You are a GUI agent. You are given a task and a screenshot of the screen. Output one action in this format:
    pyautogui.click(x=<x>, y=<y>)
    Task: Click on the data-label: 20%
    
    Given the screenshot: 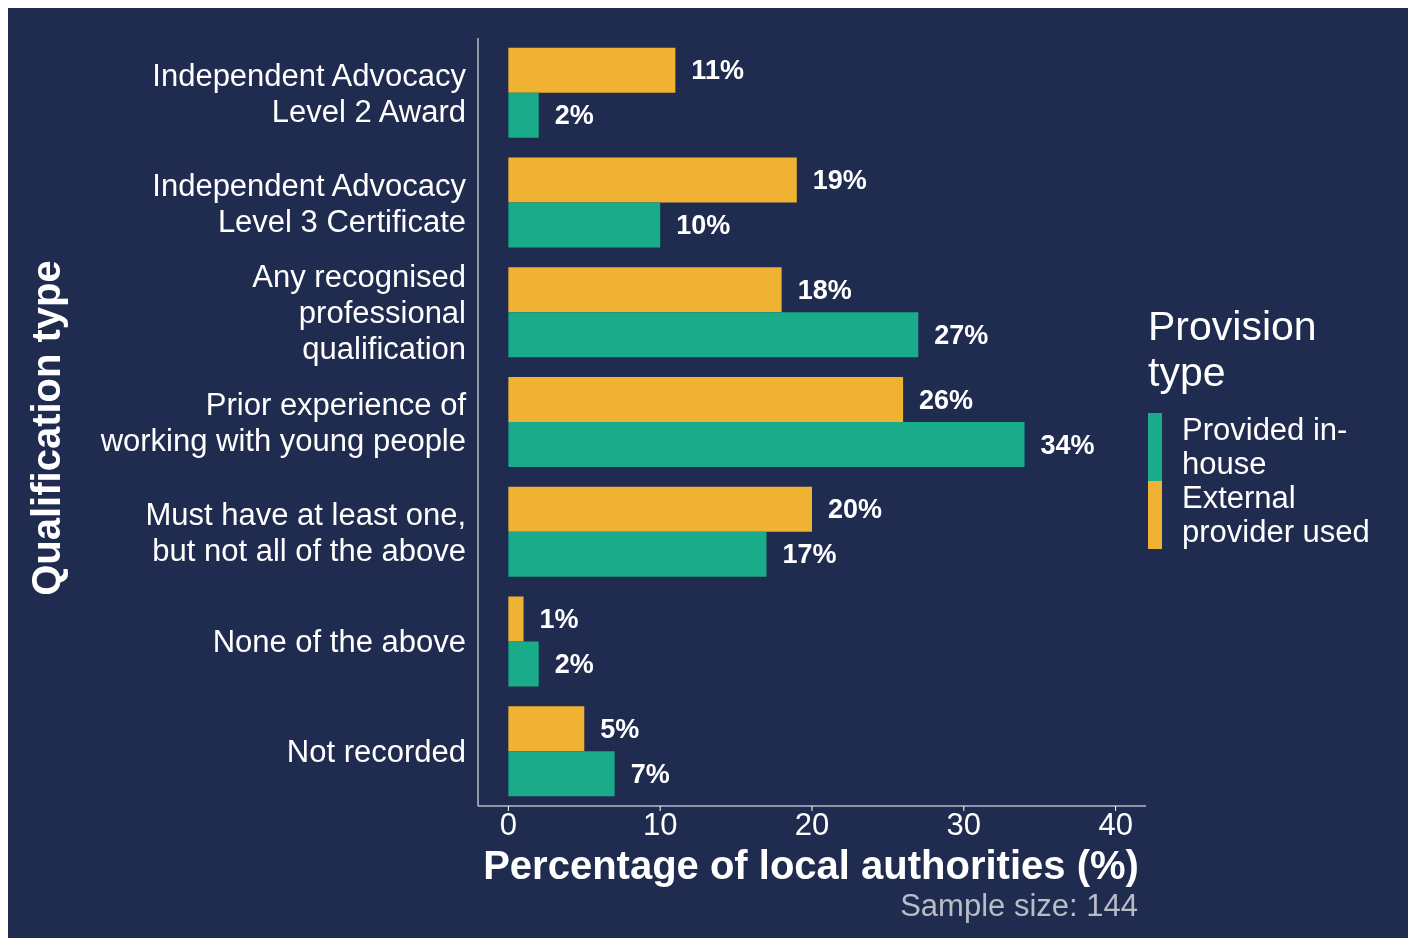 What is the action you would take?
    pyautogui.click(x=855, y=509)
    